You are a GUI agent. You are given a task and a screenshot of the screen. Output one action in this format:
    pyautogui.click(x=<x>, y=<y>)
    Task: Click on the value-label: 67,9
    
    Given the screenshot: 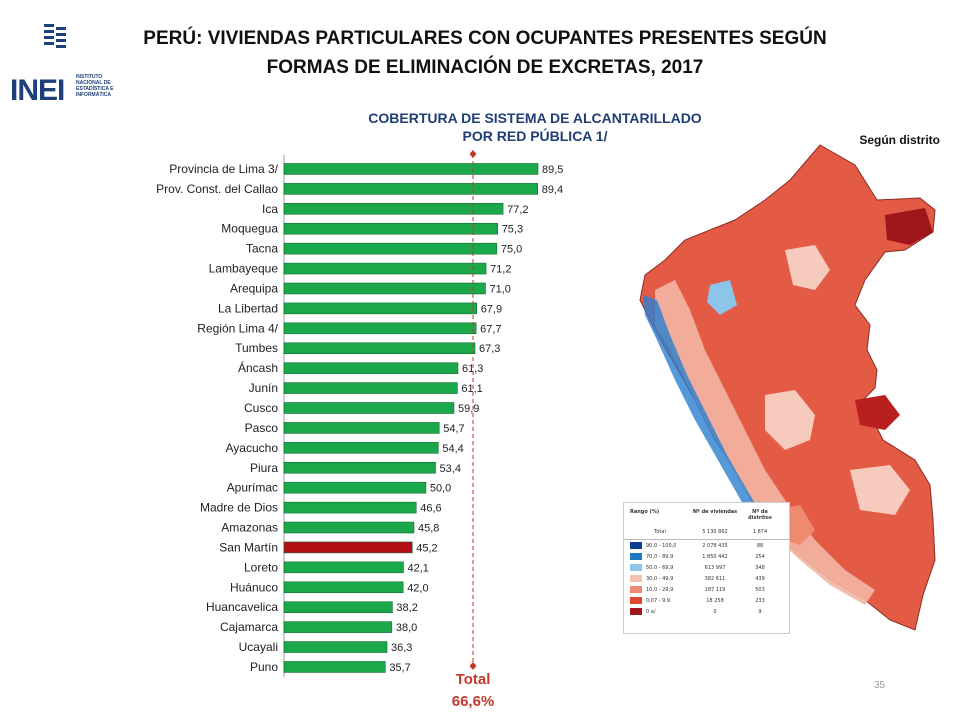 What is the action you would take?
    pyautogui.click(x=491, y=309)
    